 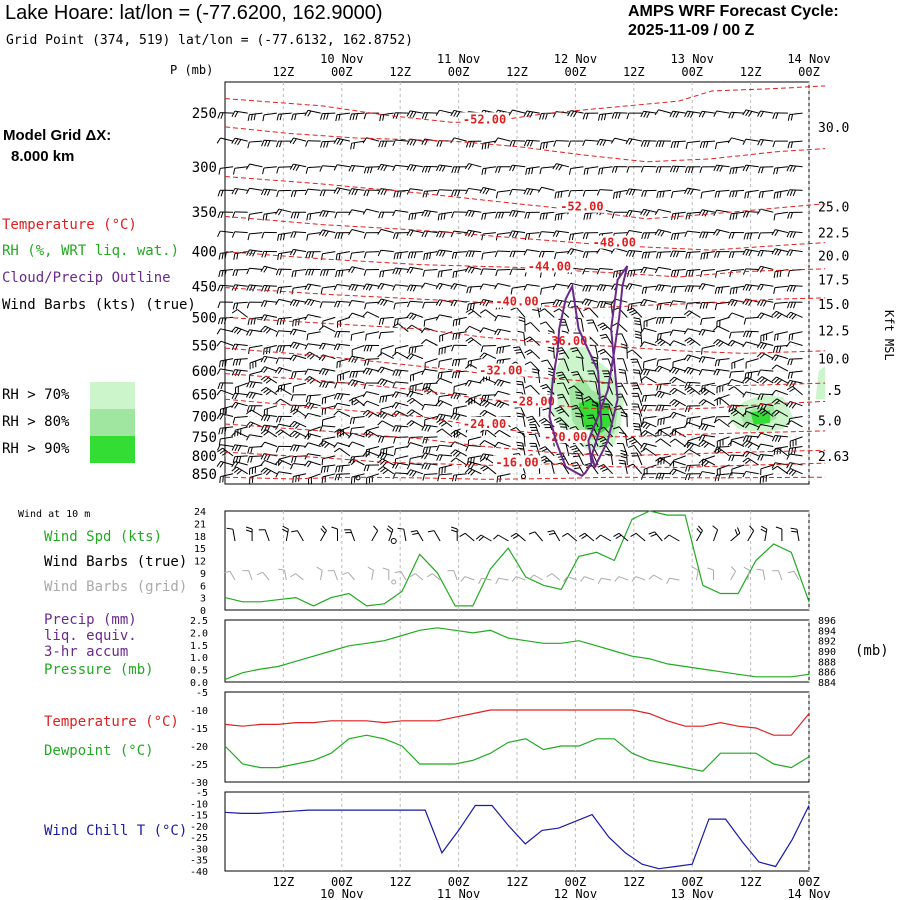 What do you see at coordinates (634, 72) in the screenshot?
I see `top-time-tick-label: 12Z` at bounding box center [634, 72].